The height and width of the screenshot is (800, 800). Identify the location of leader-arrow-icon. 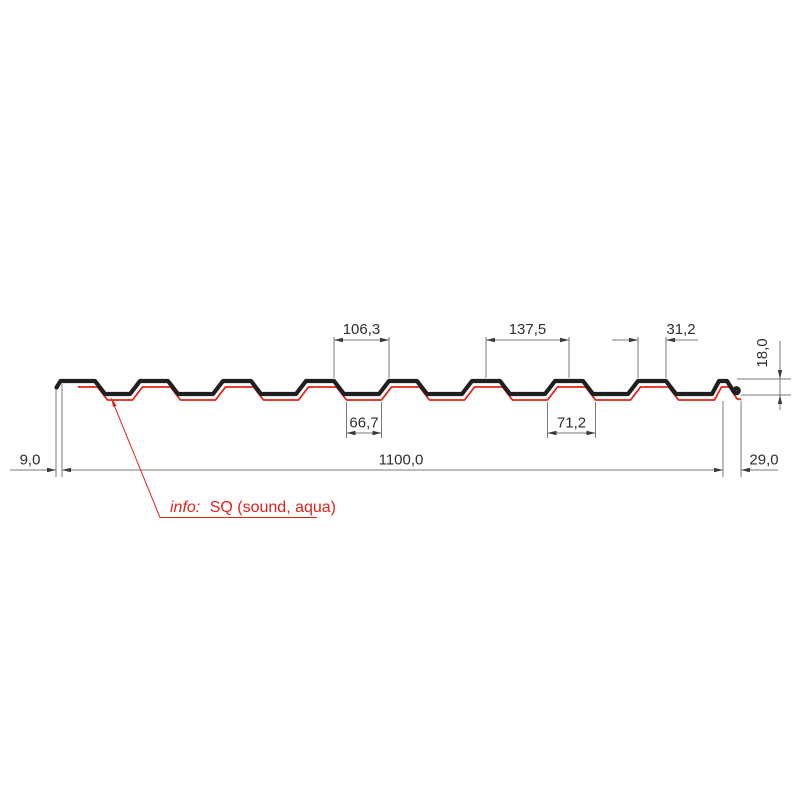
(114, 402).